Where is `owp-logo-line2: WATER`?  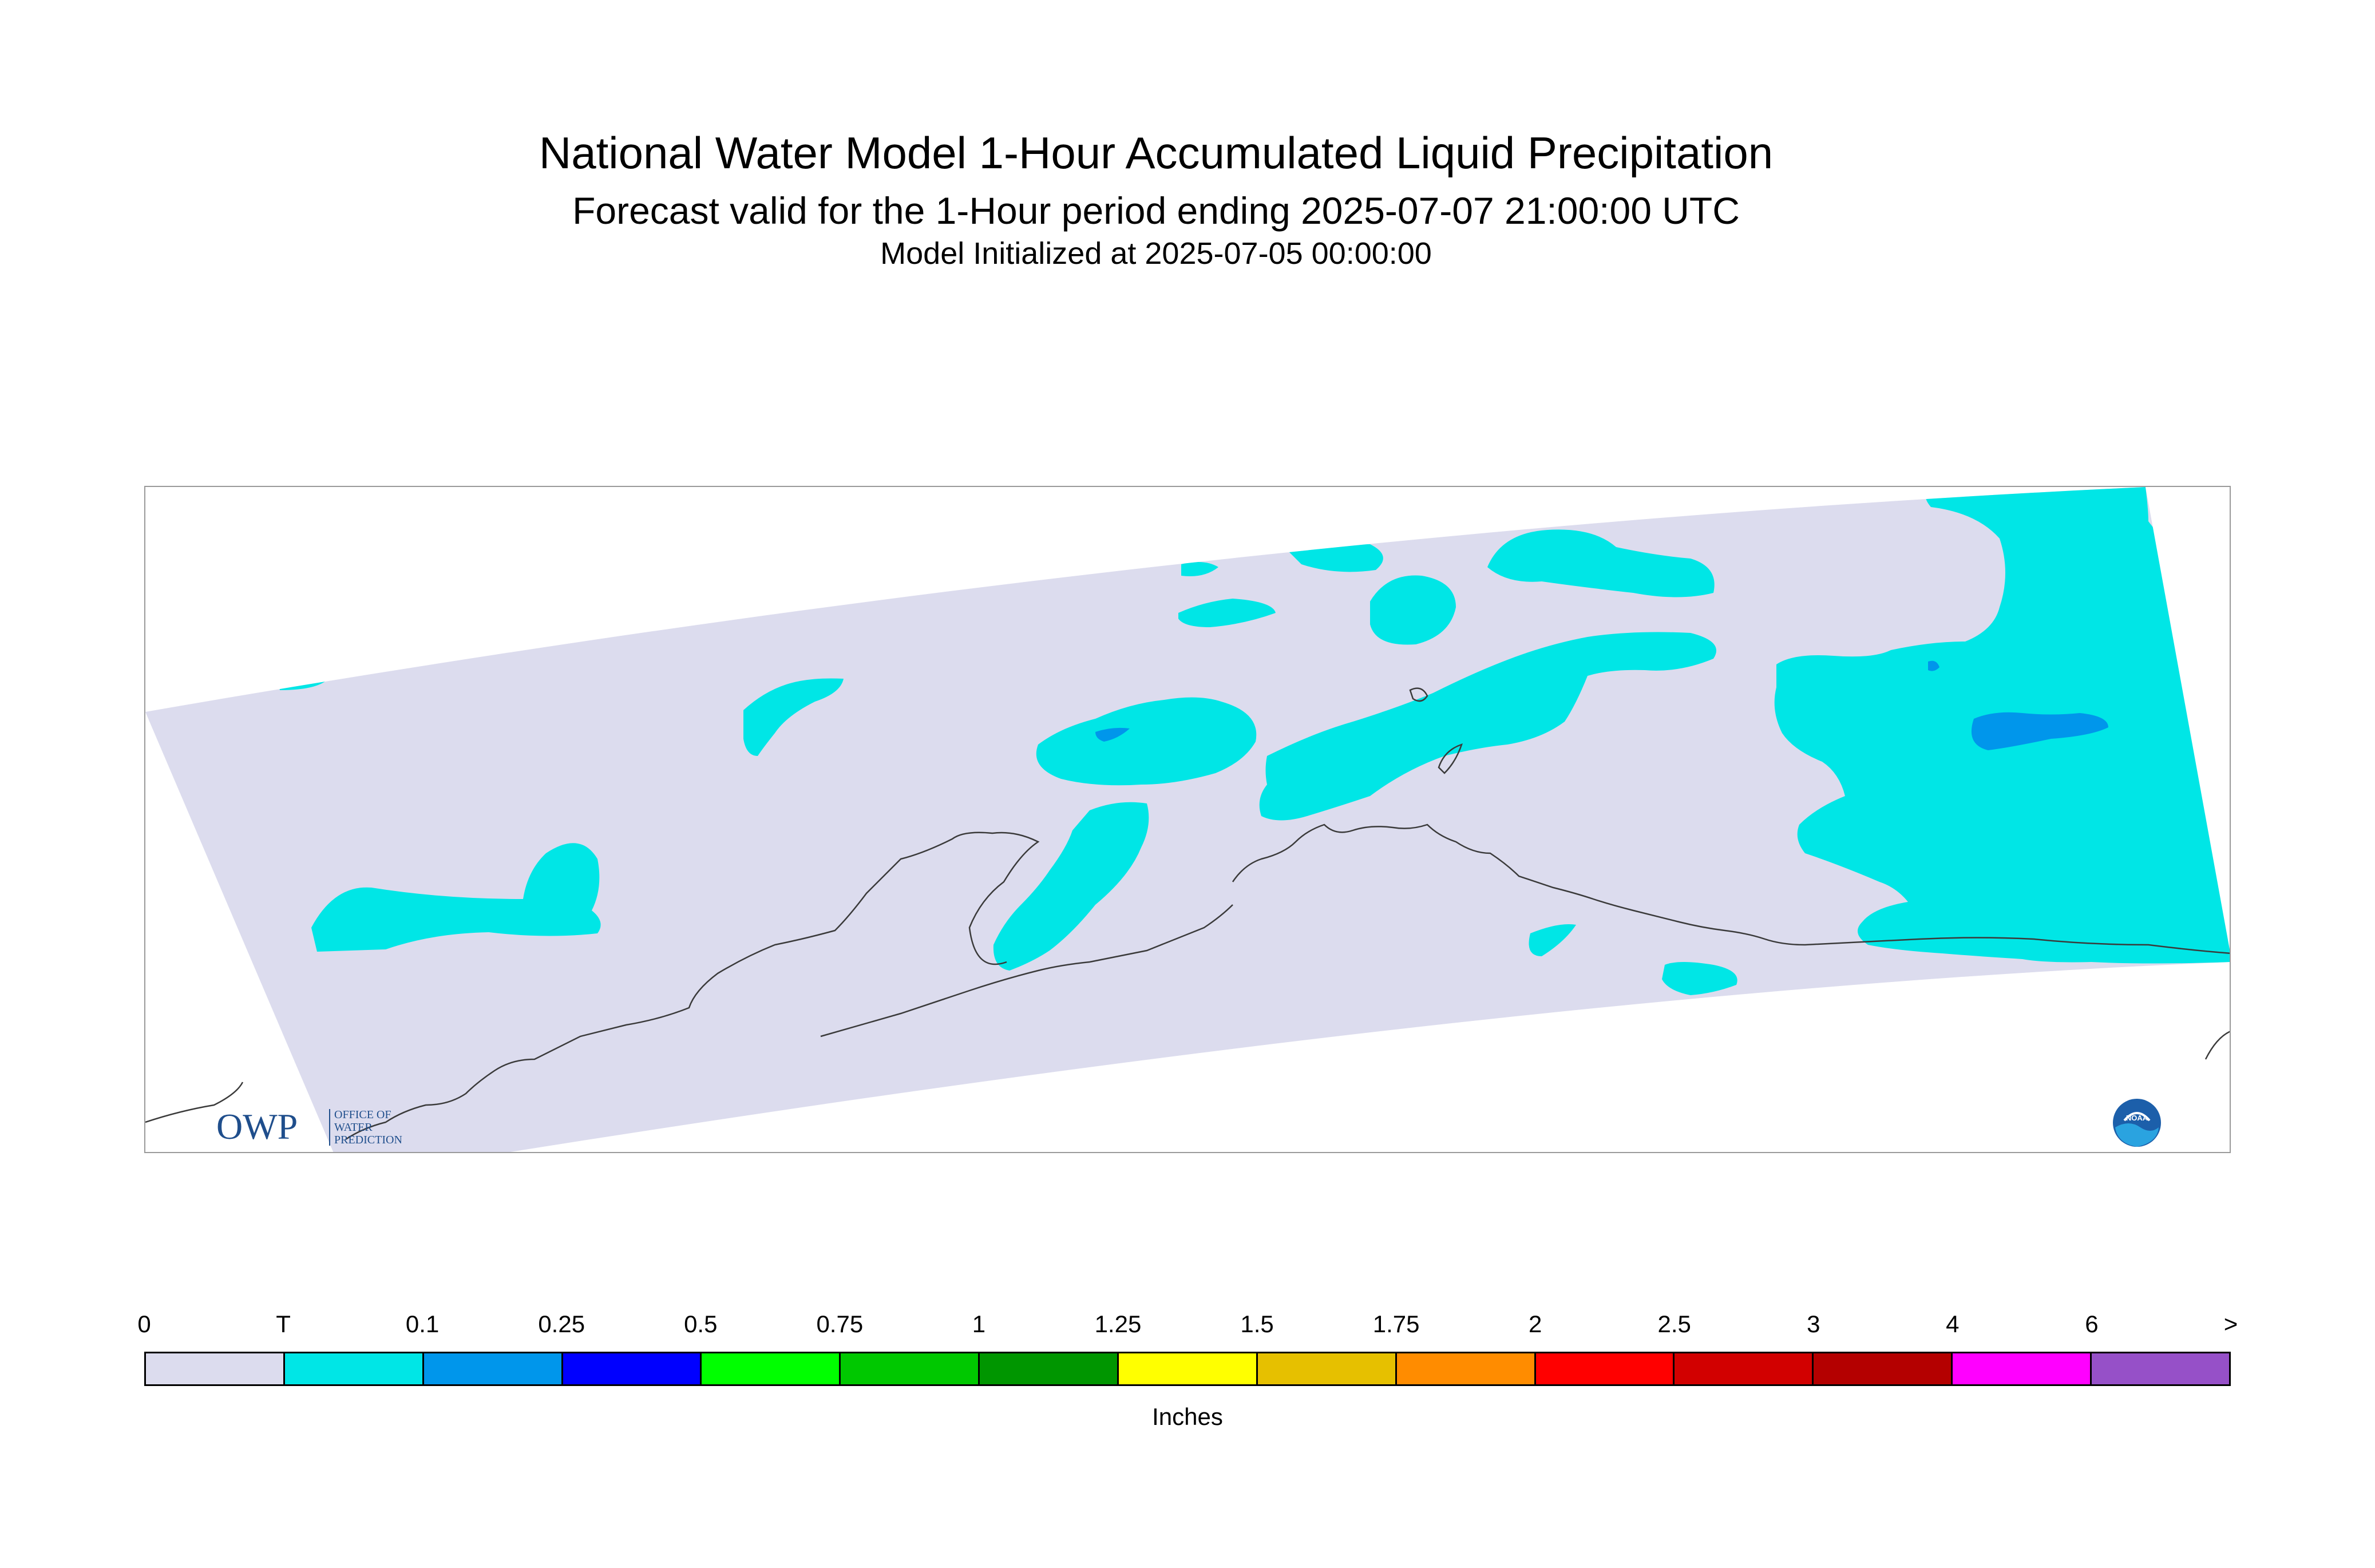
owp-logo-line2: WATER is located at coordinates (353, 1127).